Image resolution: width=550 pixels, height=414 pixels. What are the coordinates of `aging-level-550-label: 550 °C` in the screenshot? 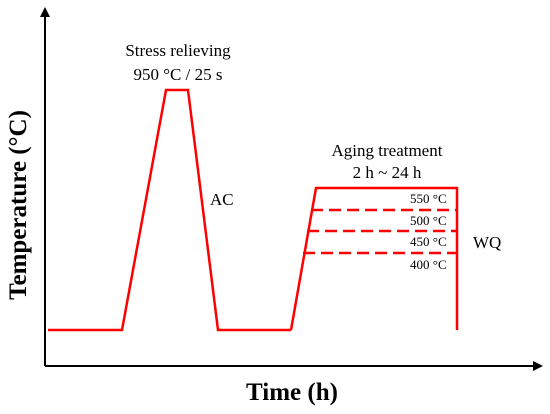 It's located at (428, 198).